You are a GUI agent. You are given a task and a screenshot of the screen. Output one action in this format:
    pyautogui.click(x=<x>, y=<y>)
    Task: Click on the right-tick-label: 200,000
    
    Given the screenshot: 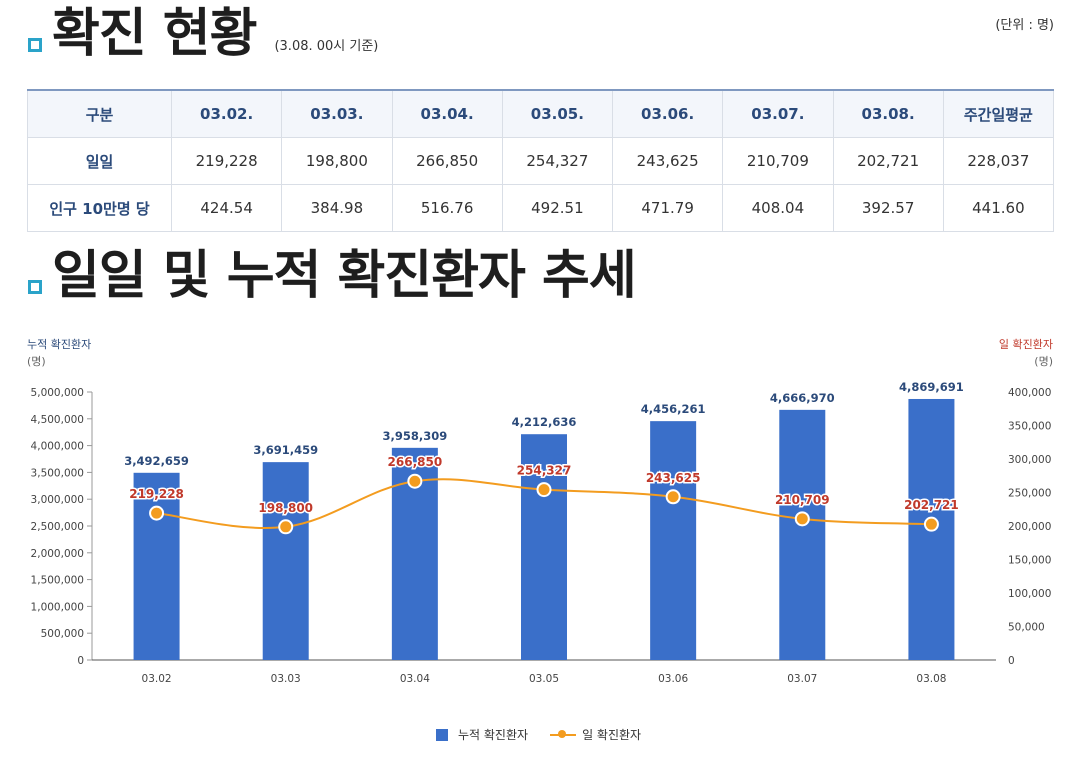 What is the action you would take?
    pyautogui.click(x=1029, y=527)
    